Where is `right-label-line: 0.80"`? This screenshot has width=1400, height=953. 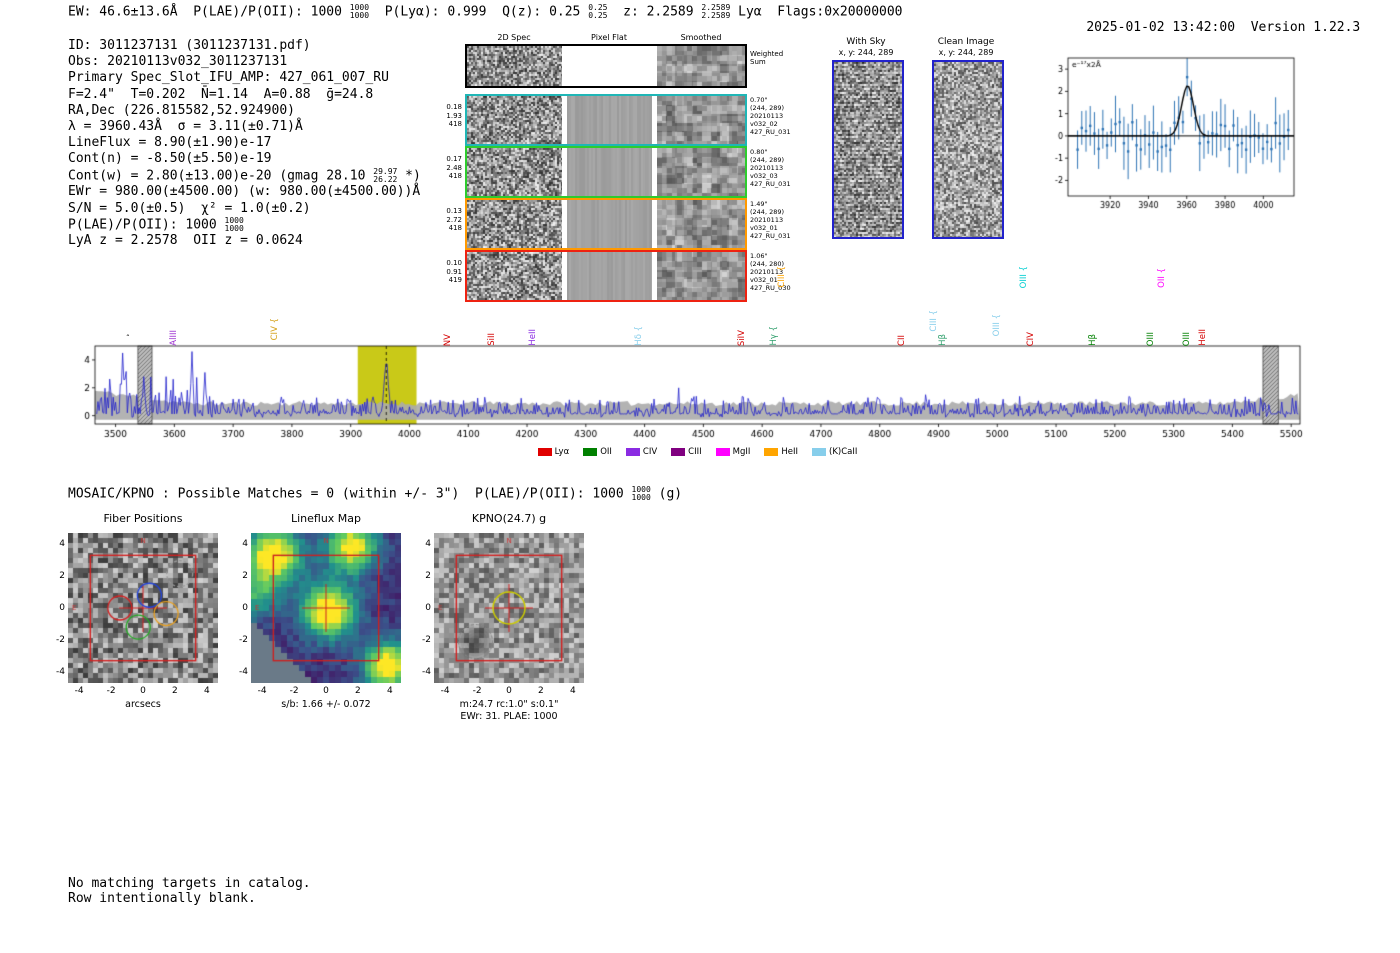 right-label-line: 0.80" is located at coordinates (759, 152).